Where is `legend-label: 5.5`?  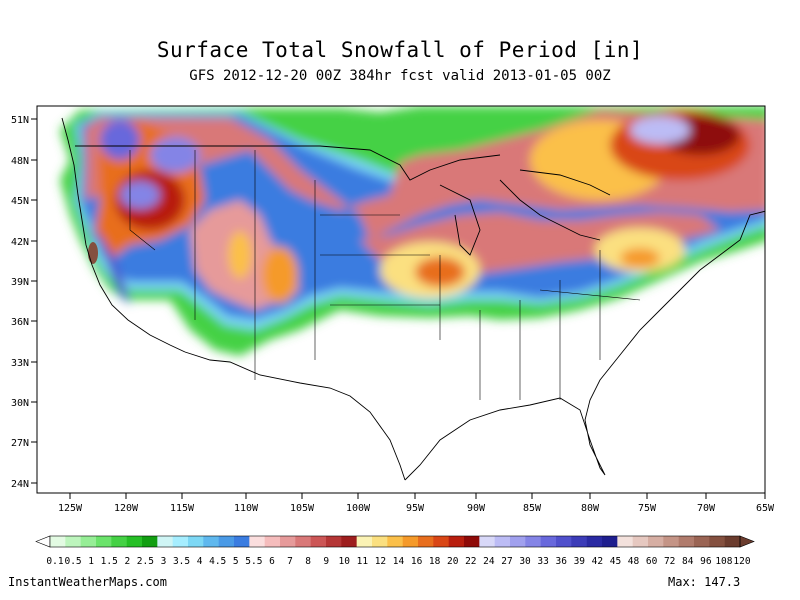 legend-label: 5.5 is located at coordinates (253, 561).